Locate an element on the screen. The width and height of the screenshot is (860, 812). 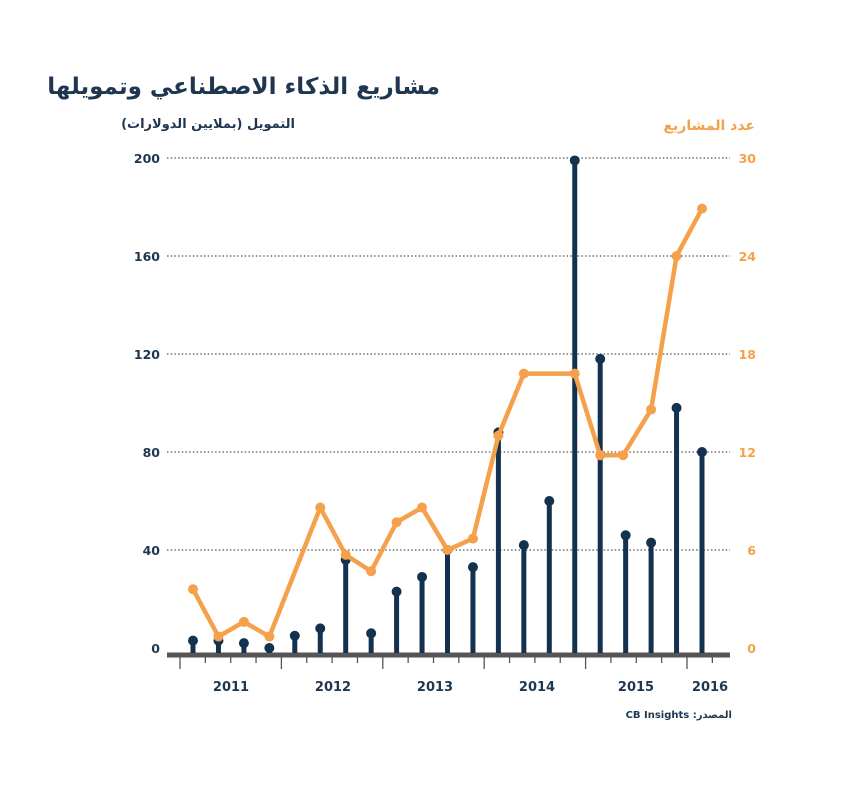
right-tick-label: 30 is located at coordinates (748, 158).